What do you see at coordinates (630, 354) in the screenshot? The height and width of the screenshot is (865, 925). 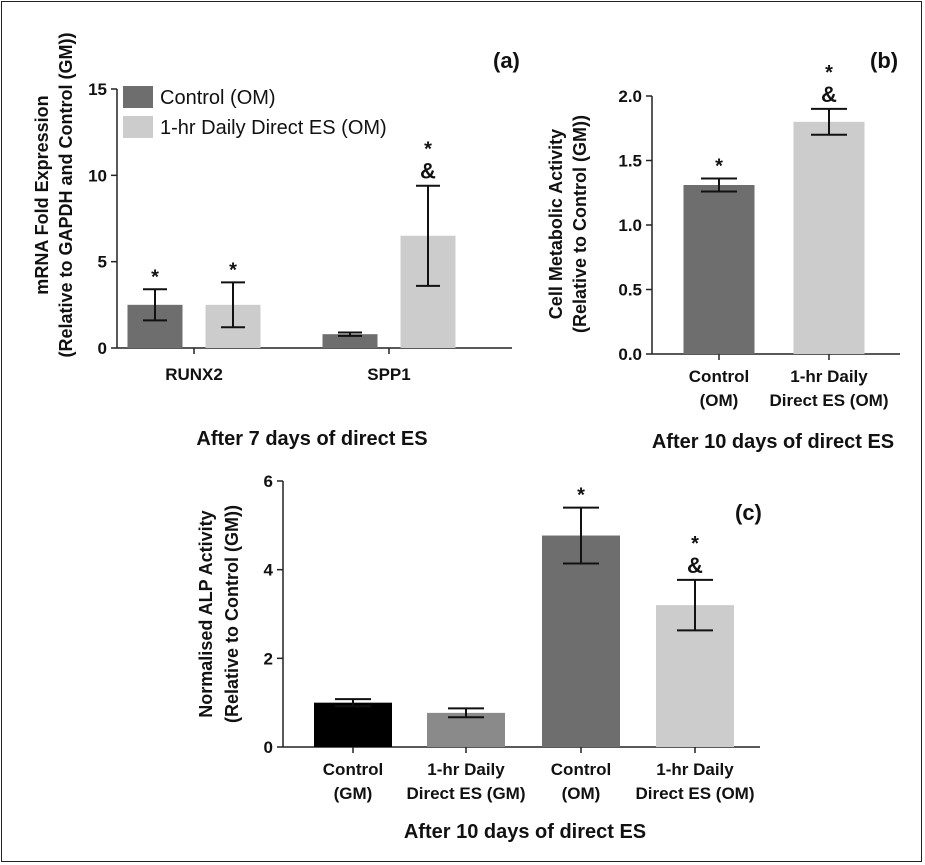 I see `panel-b-y-tick-label: 0.0` at bounding box center [630, 354].